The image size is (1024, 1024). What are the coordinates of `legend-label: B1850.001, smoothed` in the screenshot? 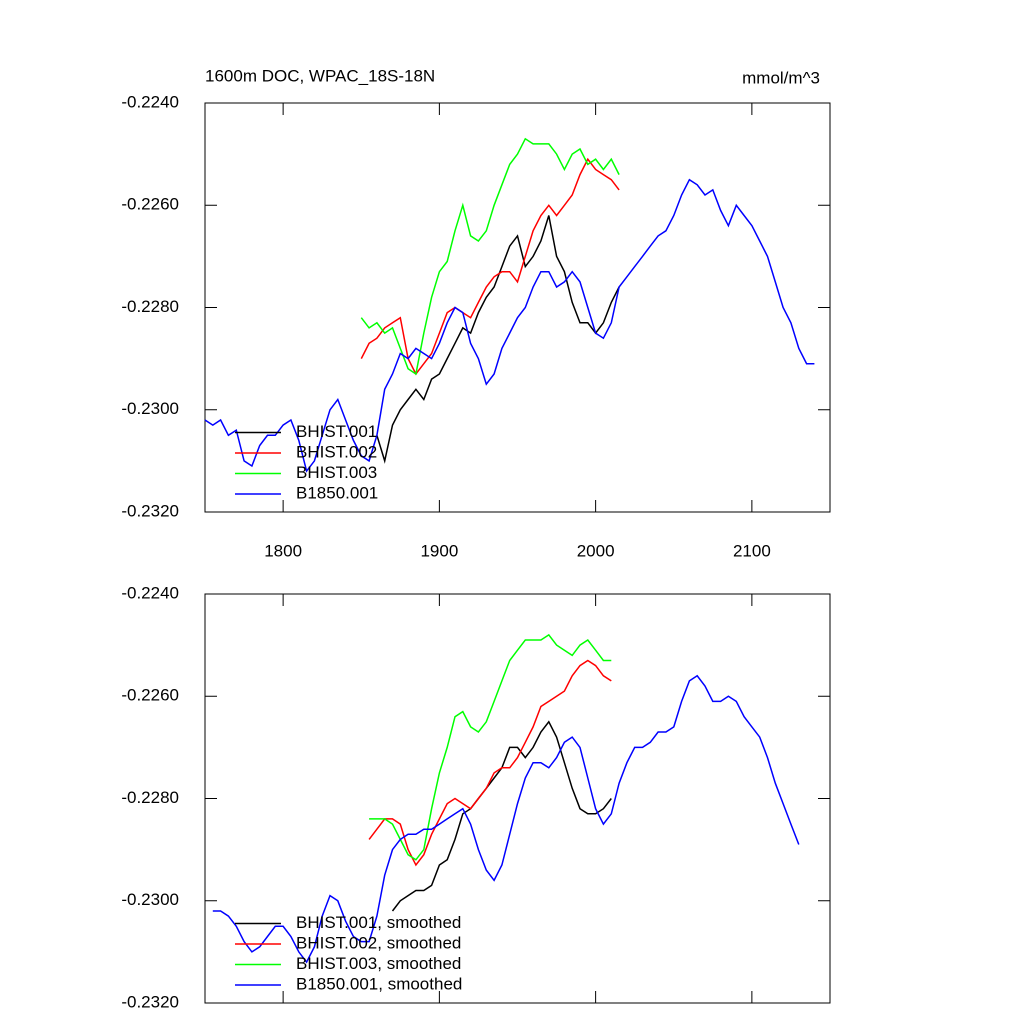 It's located at (379, 983).